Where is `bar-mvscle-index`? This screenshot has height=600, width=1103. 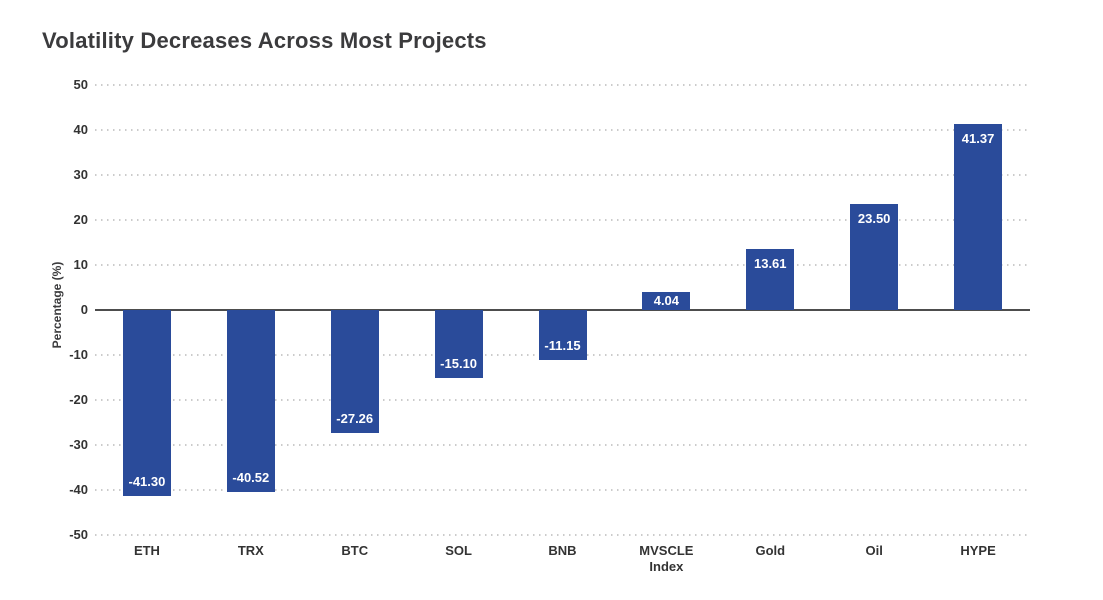
bar-mvscle-index is located at coordinates (666, 300).